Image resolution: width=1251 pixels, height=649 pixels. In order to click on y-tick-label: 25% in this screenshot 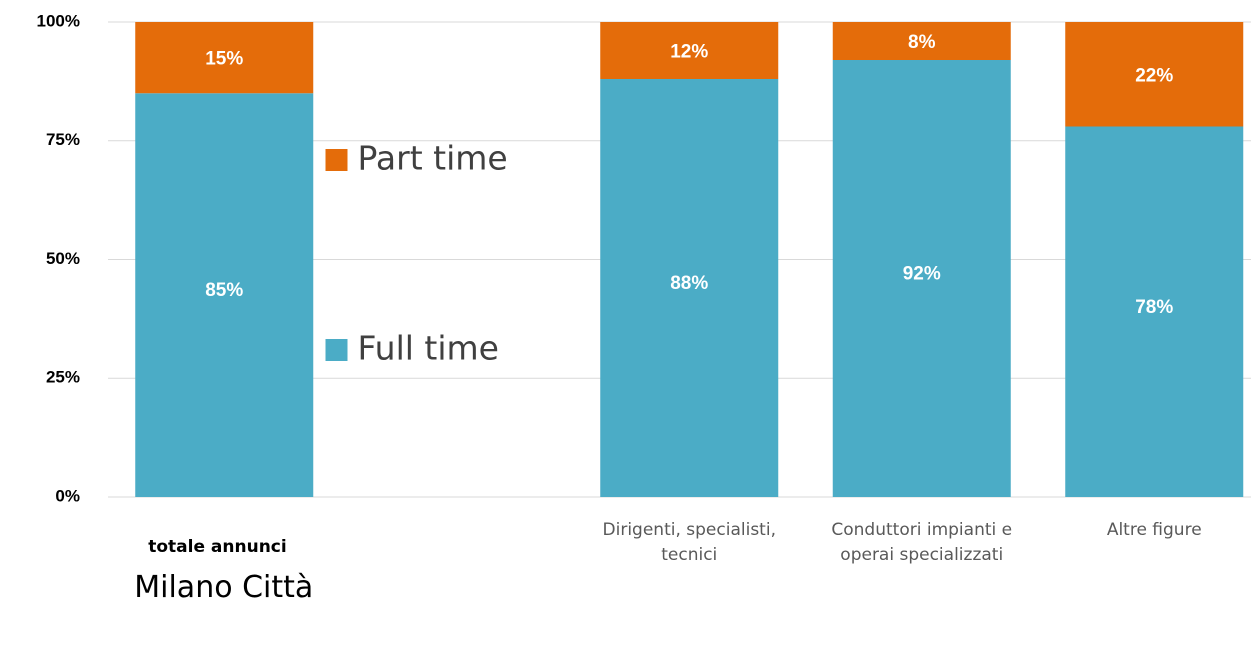, I will do `click(63, 377)`.